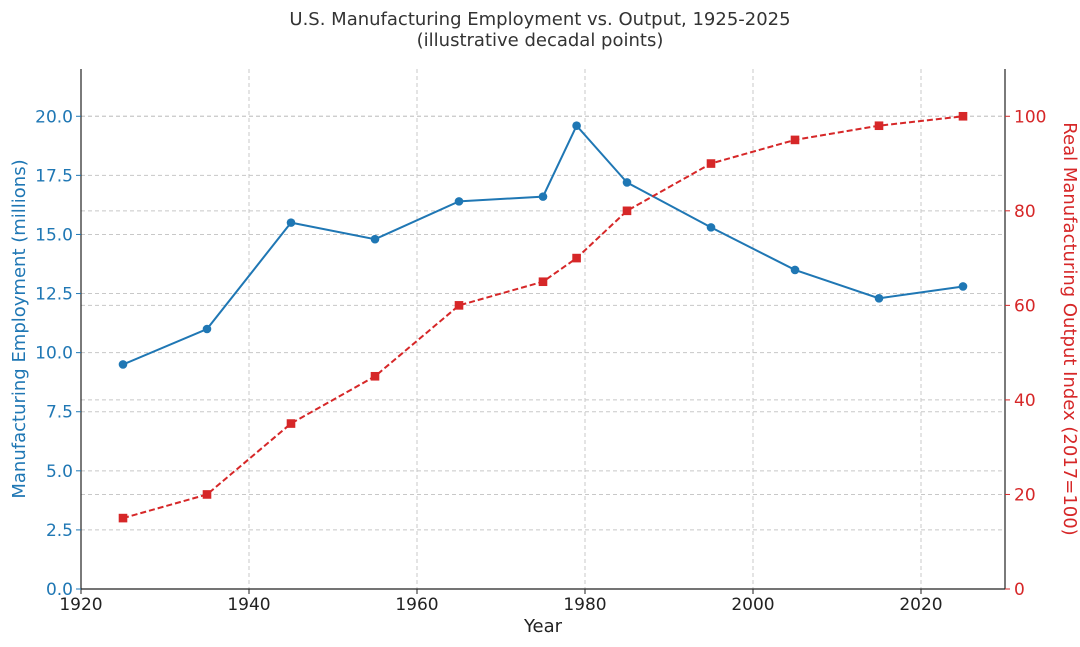  Describe the element at coordinates (1025, 306) in the screenshot. I see `y-tick-label-right: 60` at that location.